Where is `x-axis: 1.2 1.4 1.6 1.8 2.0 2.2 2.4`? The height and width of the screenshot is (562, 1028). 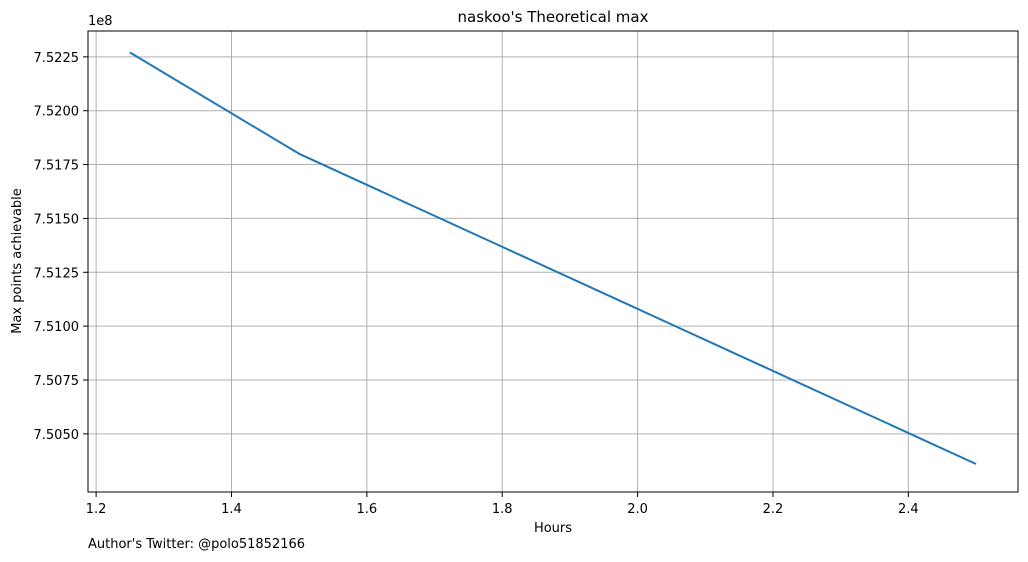 x-axis: 1.2 1.4 1.6 1.8 2.0 2.2 2.4 is located at coordinates (502, 504).